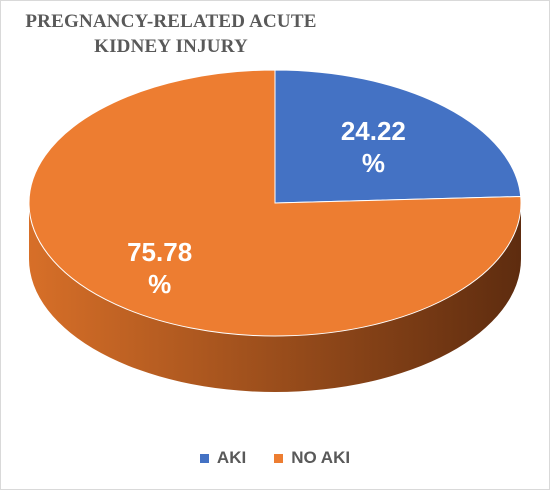  Describe the element at coordinates (171, 34) in the screenshot. I see `chart-title: PREGNANCY-RELATED ACUTE KIDNEY INJURY` at that location.